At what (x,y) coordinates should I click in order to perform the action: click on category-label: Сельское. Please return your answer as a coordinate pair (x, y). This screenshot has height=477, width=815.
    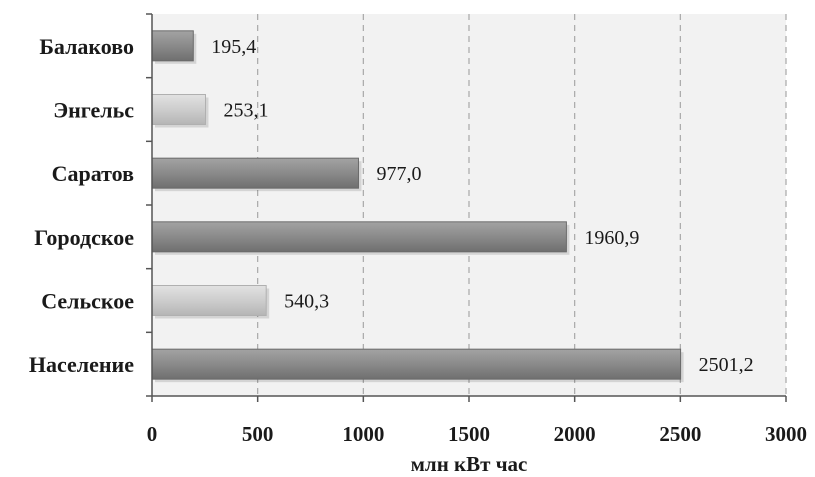
    Looking at the image, I should click on (87, 301).